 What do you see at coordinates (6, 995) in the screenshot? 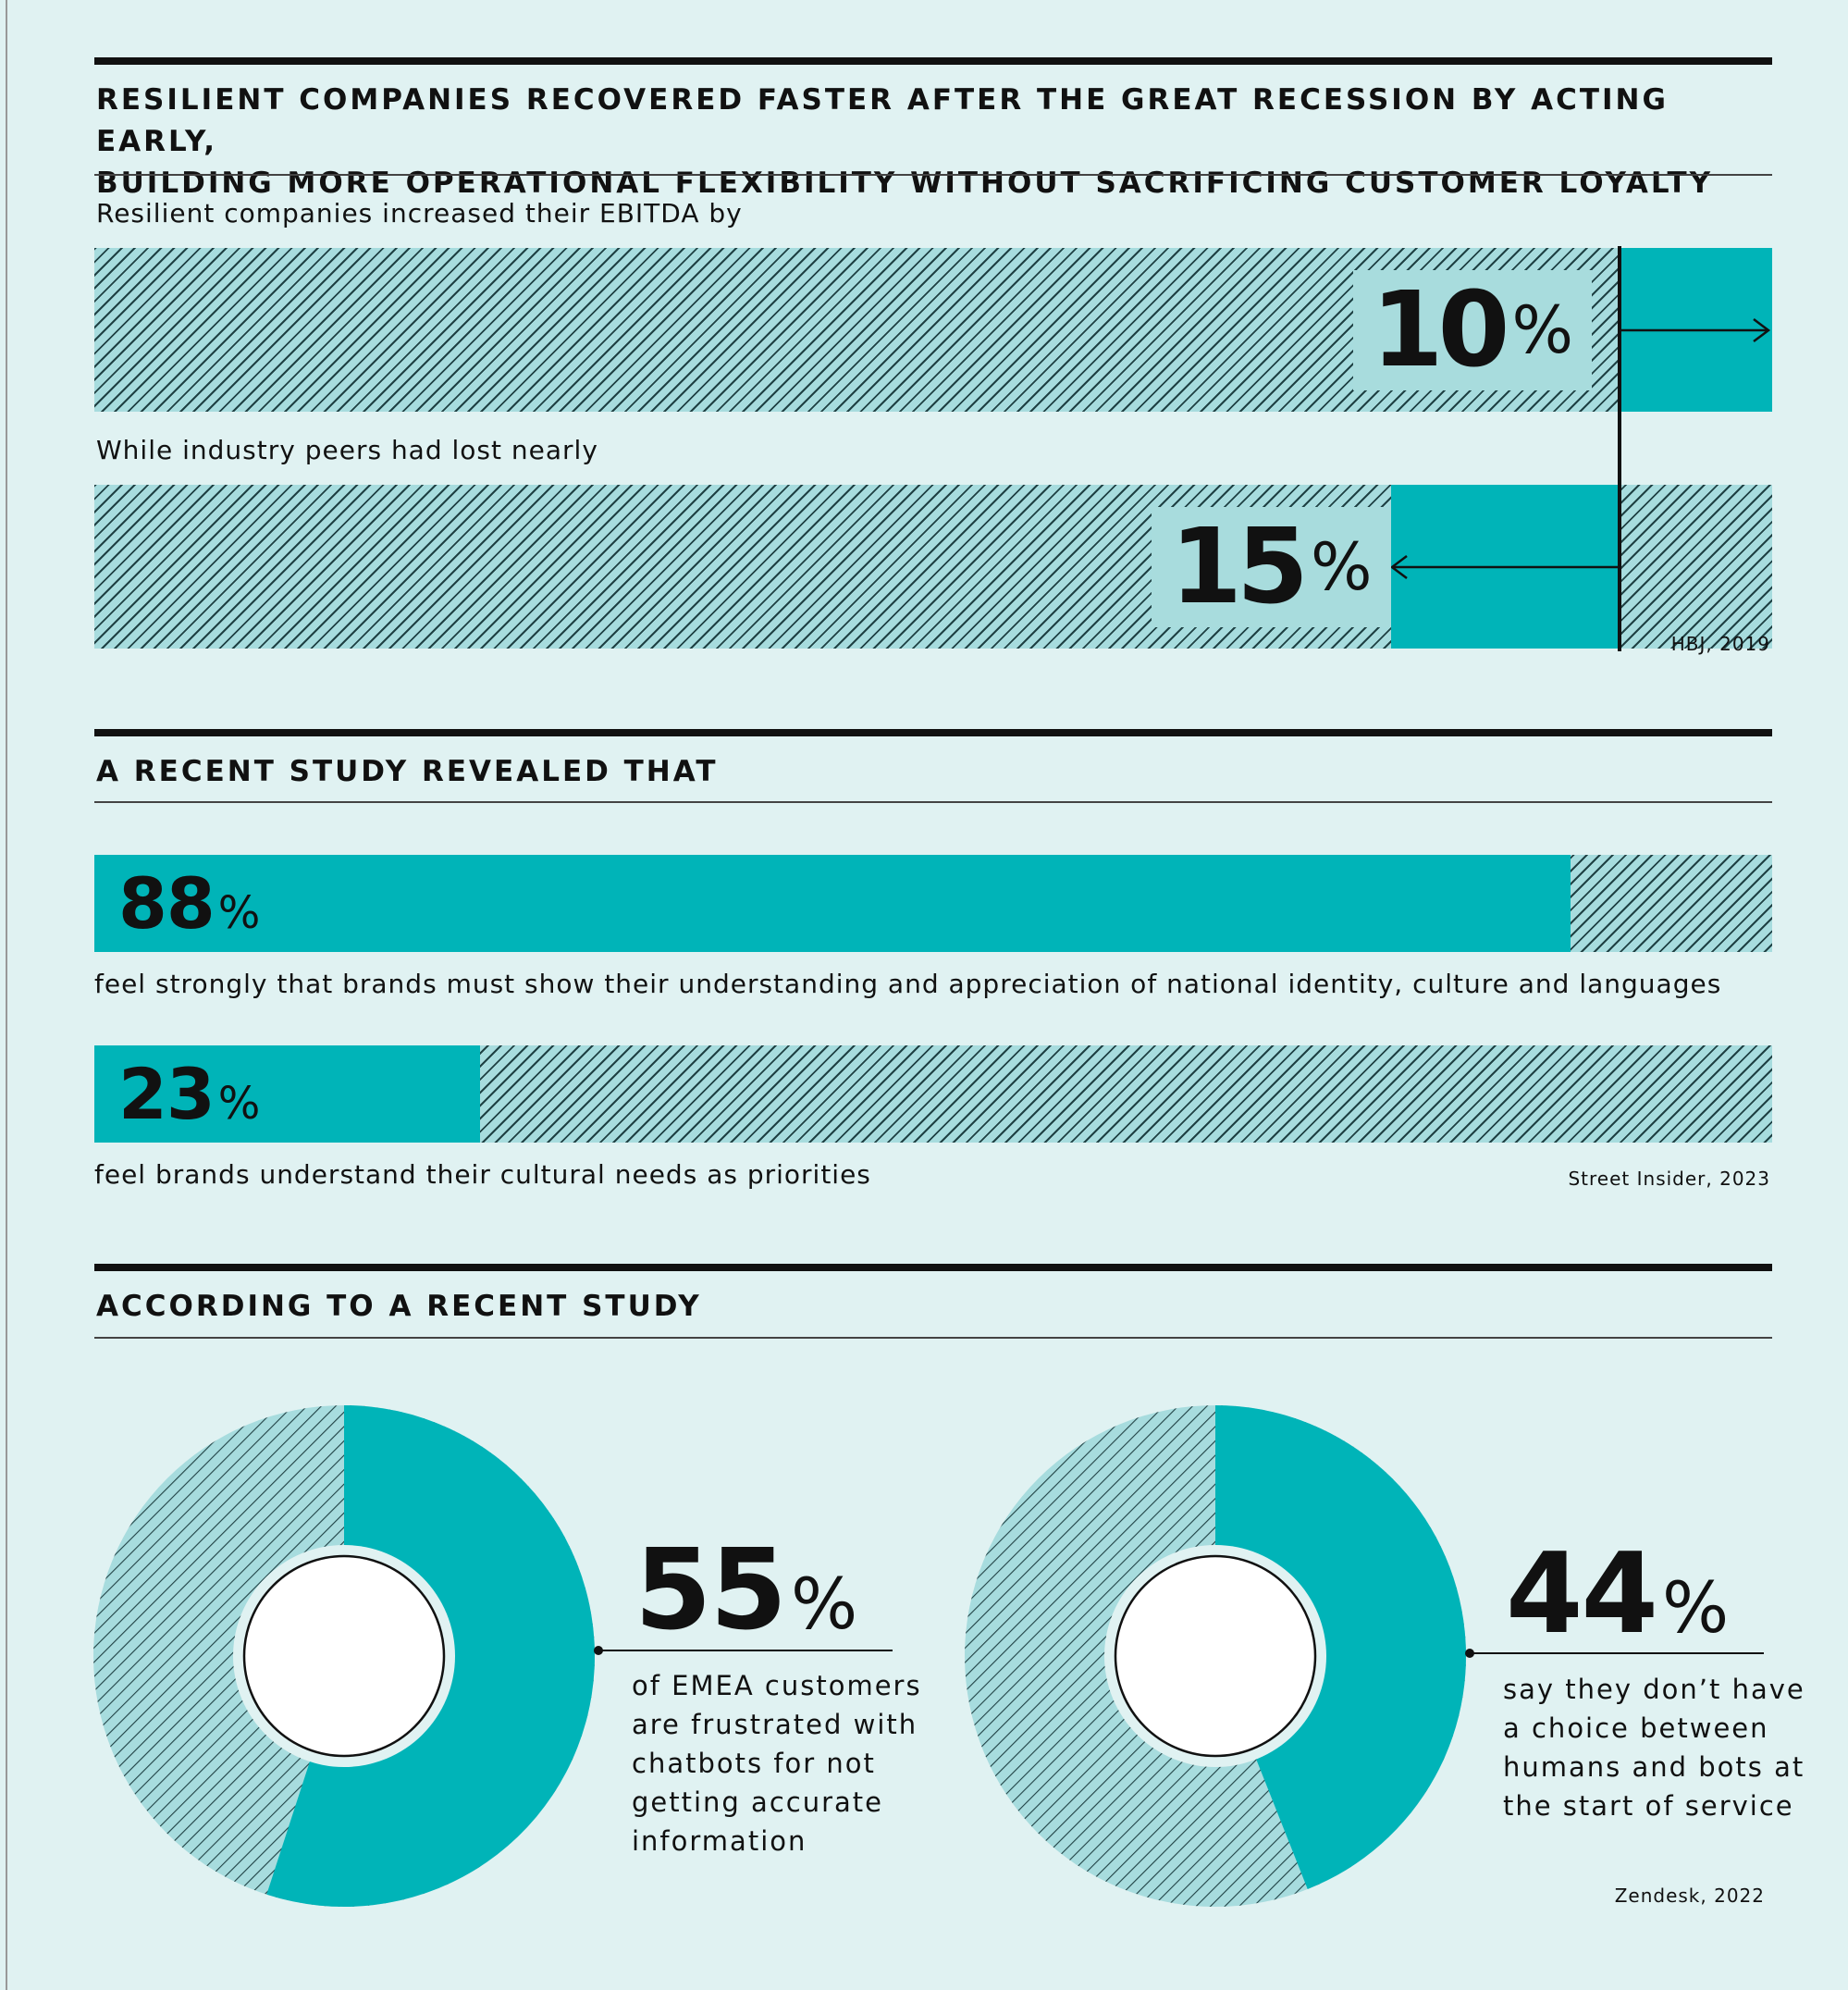
I see `page-left-border` at bounding box center [6, 995].